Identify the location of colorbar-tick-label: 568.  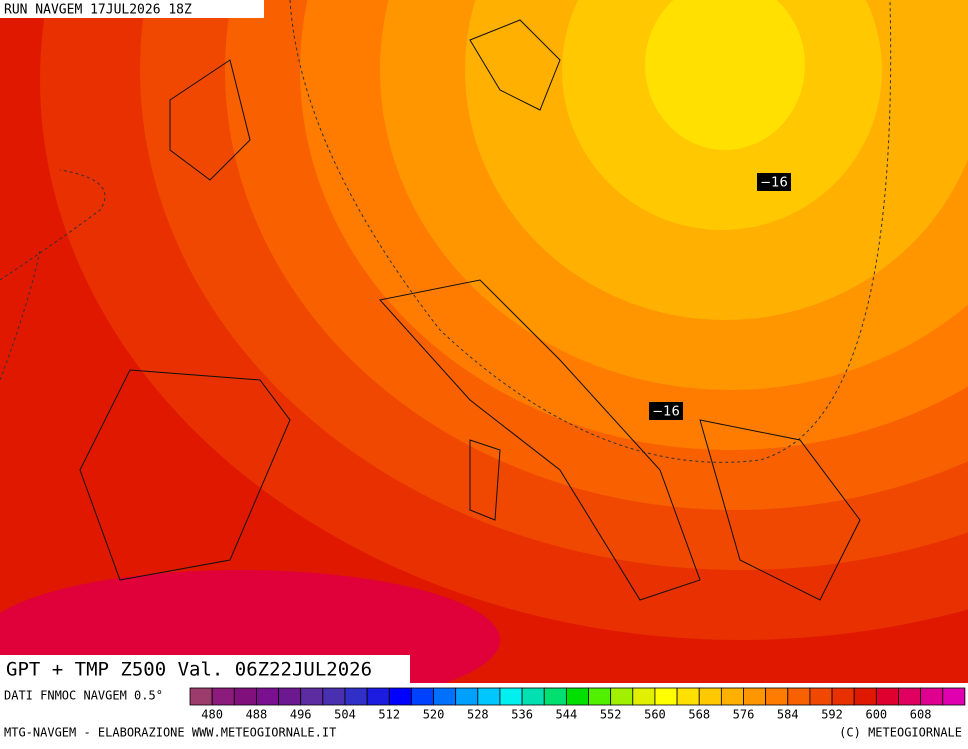
(699, 715).